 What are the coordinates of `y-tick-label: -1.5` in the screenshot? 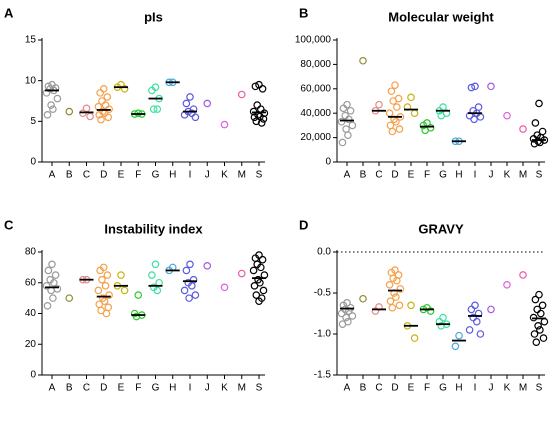 It's located at (323, 375).